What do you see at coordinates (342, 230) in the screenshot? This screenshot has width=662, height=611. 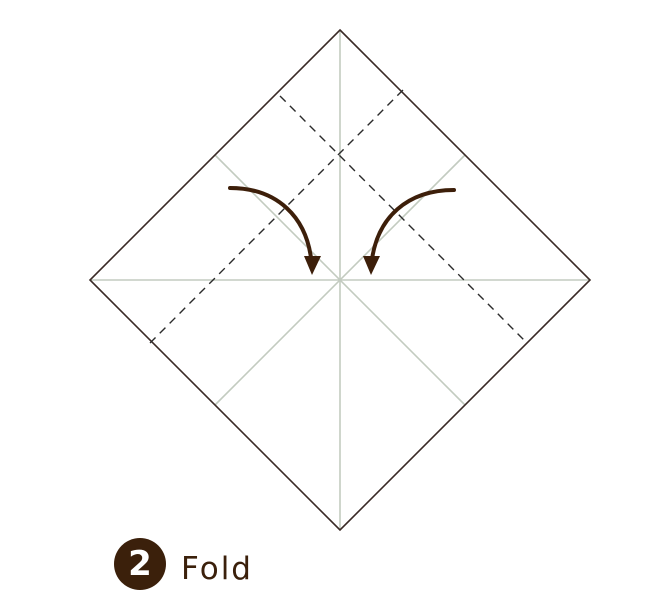 I see `fold-arrows` at bounding box center [342, 230].